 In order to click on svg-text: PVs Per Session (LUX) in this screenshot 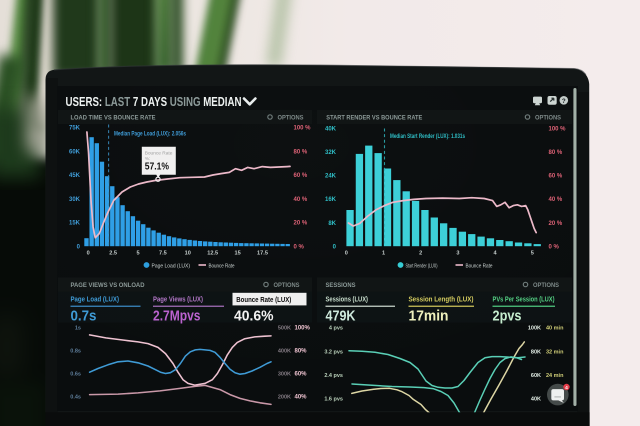, I will do `click(524, 300)`.